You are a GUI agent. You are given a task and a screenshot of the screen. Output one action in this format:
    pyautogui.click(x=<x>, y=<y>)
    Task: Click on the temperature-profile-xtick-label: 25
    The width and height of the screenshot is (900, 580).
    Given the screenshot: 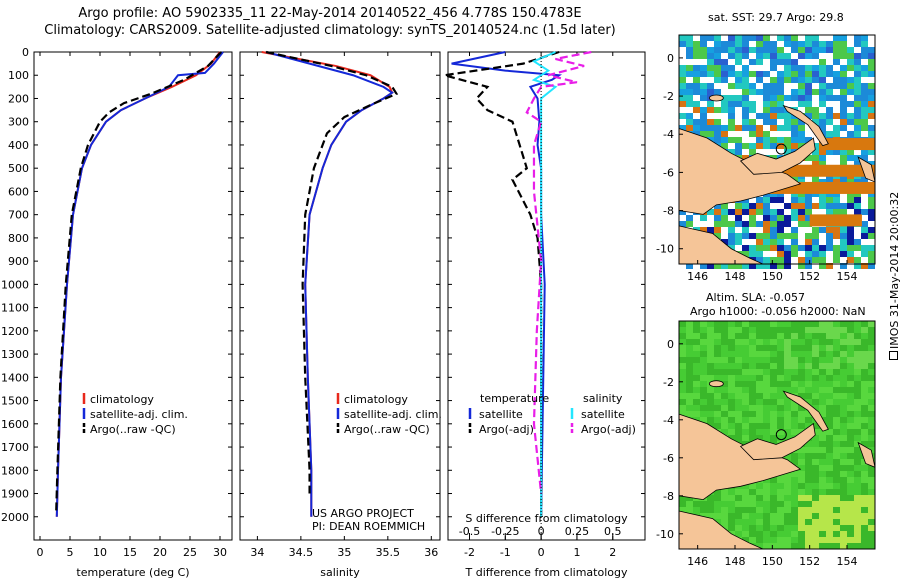 What is the action you would take?
    pyautogui.click(x=190, y=552)
    